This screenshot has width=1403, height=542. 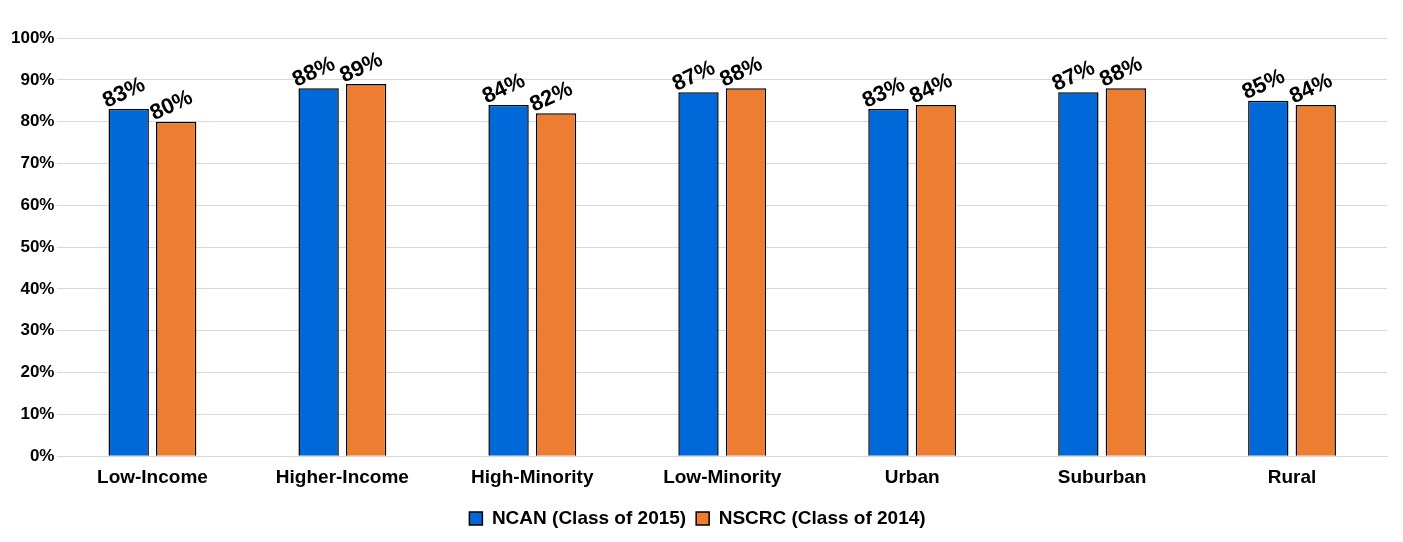 What do you see at coordinates (532, 476) in the screenshot?
I see `x-tick-label: High-Minority` at bounding box center [532, 476].